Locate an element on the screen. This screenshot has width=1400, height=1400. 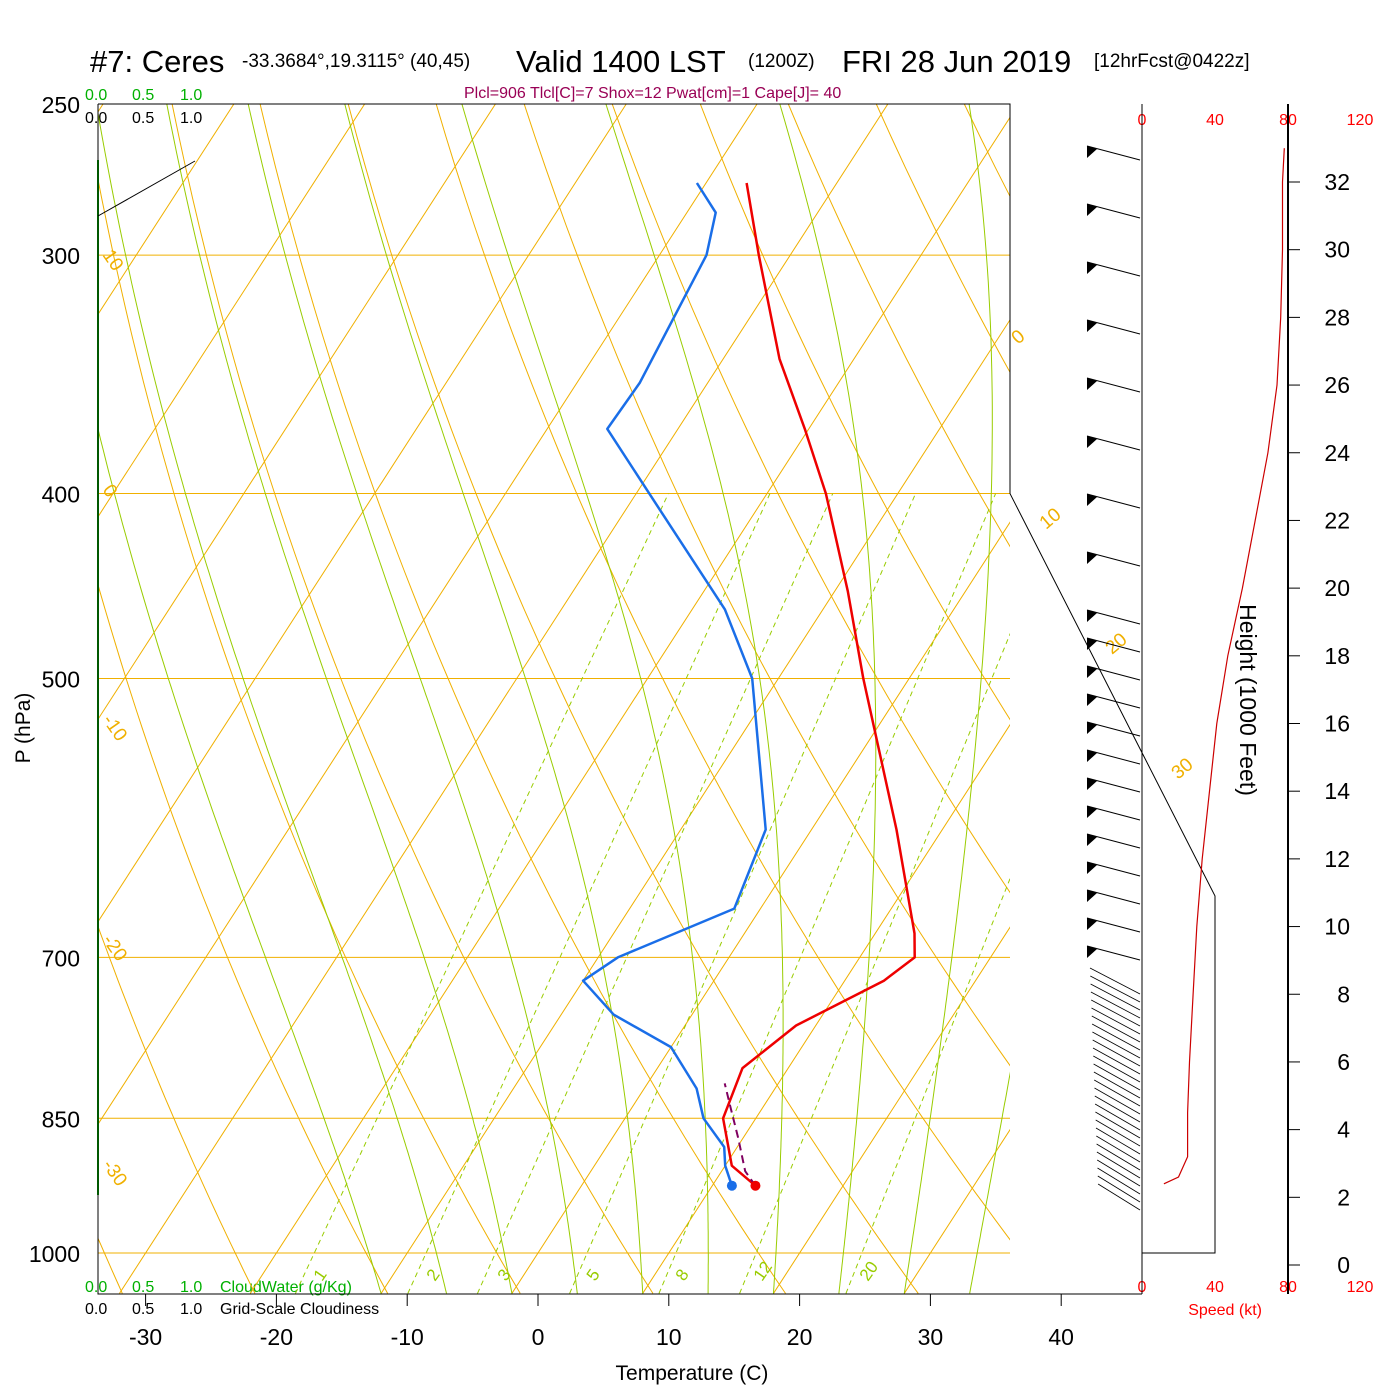
cloudwater-bottom-2: 1.0 is located at coordinates (191, 1287).